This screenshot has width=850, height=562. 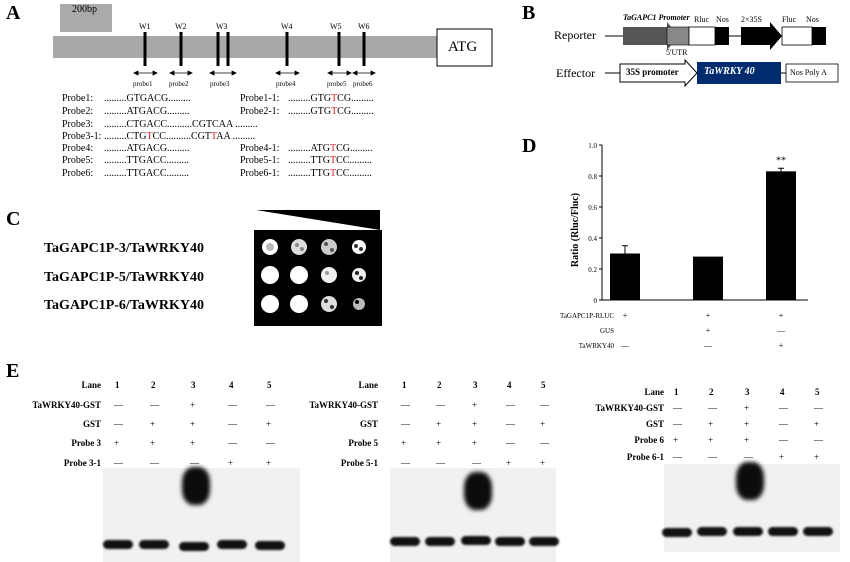 I want to click on effector-label: Effector, so click(x=576, y=73).